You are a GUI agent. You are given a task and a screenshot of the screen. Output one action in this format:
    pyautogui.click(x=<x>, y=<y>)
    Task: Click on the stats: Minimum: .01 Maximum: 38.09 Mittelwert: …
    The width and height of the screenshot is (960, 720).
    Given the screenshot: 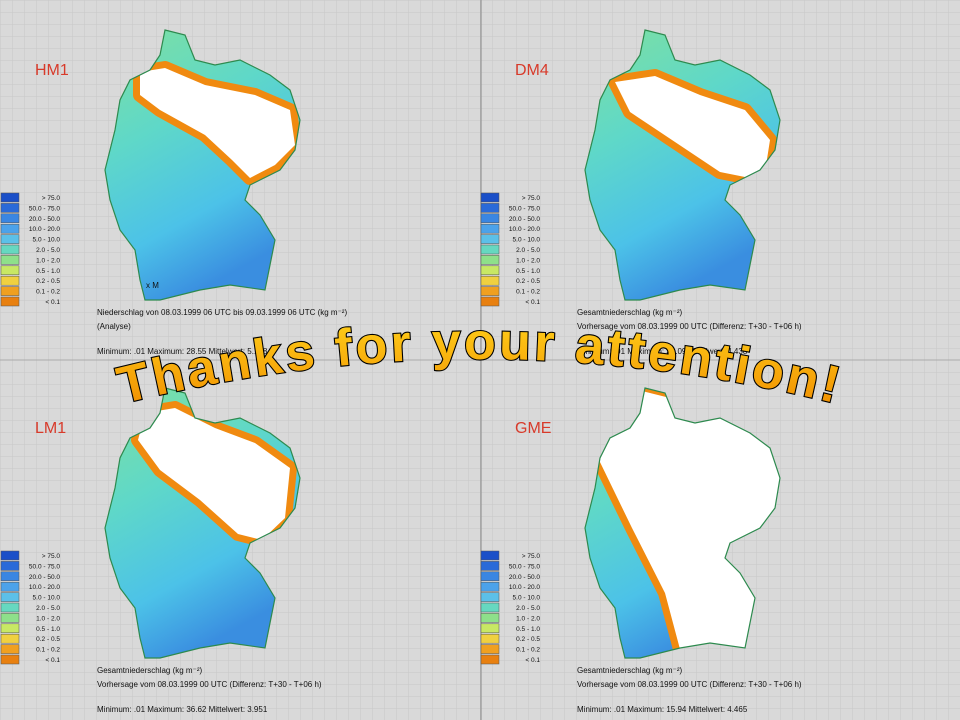 What is the action you would take?
    pyautogui.click(x=662, y=351)
    